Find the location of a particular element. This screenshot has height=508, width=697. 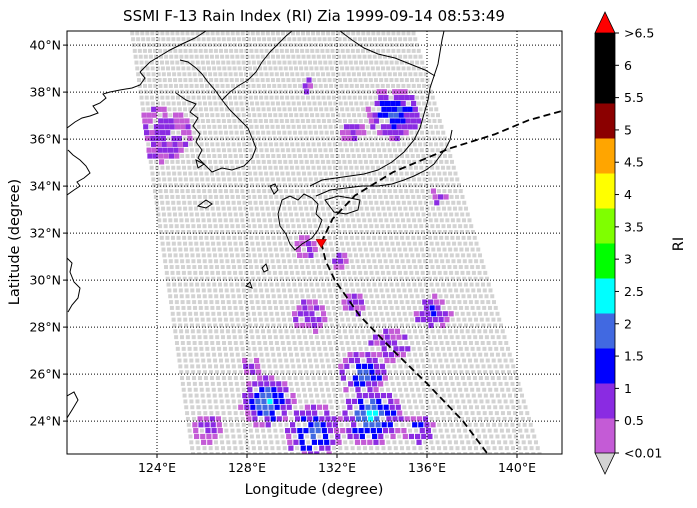

y-tick-label: 24°N is located at coordinates (45, 421).